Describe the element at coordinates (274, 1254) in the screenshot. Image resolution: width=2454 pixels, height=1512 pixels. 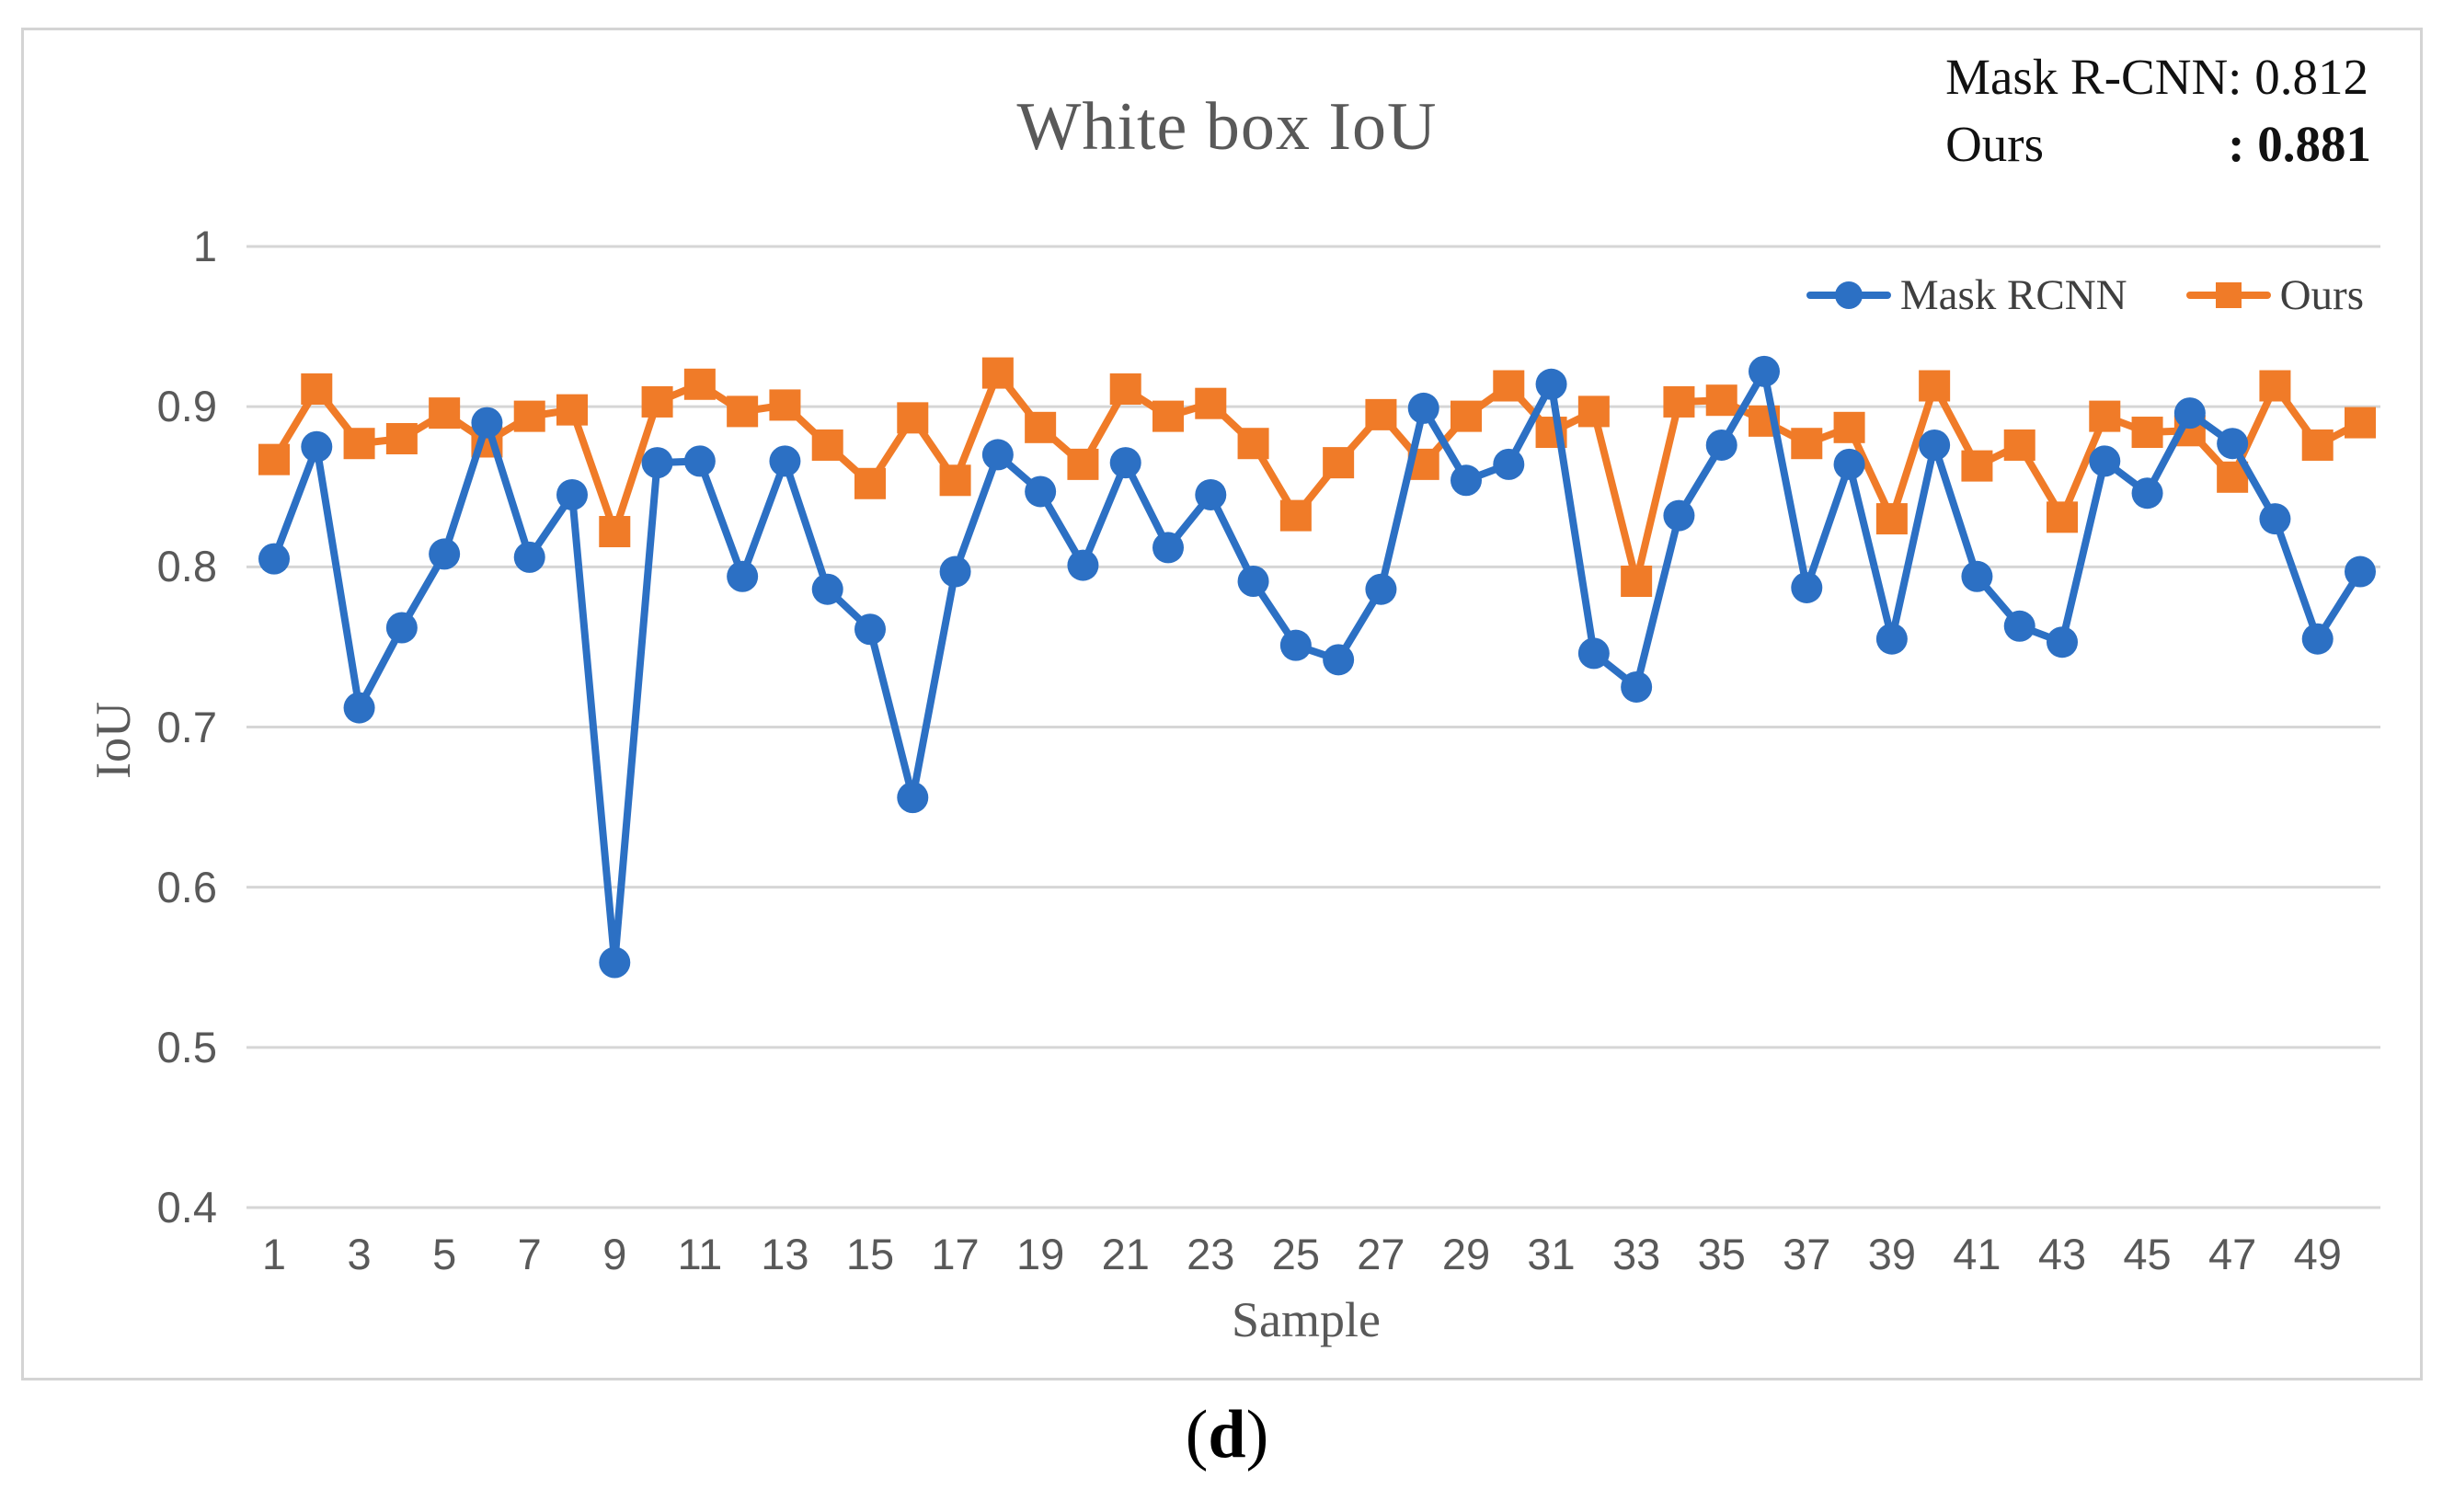
I see `x-tick-label: 1` at that location.